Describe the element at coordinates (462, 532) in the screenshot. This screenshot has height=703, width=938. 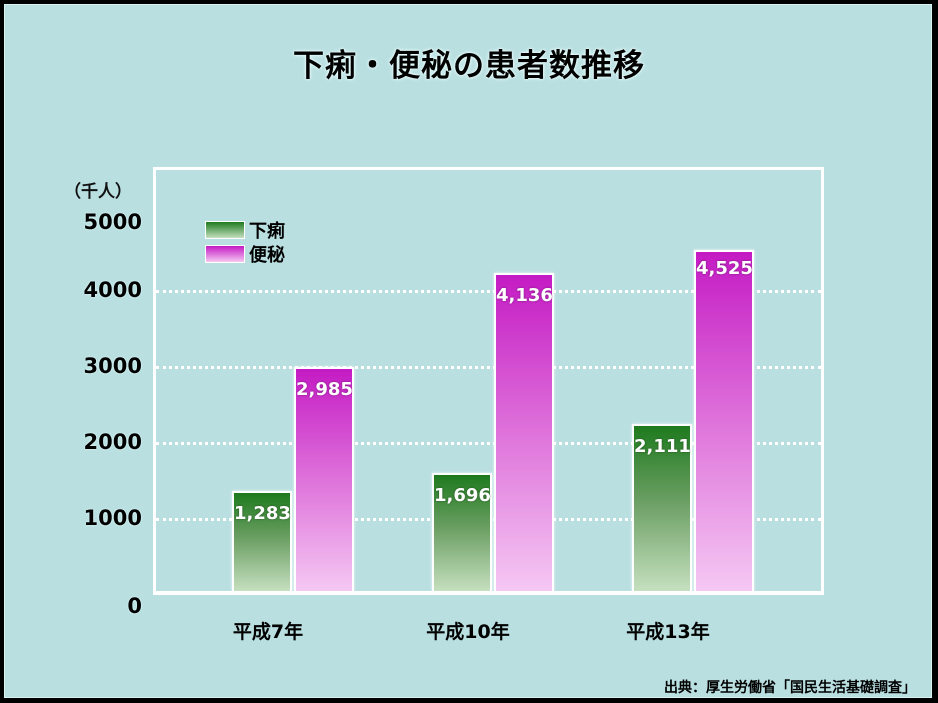
I see `bar-diarrhea-h10: 1,696` at that location.